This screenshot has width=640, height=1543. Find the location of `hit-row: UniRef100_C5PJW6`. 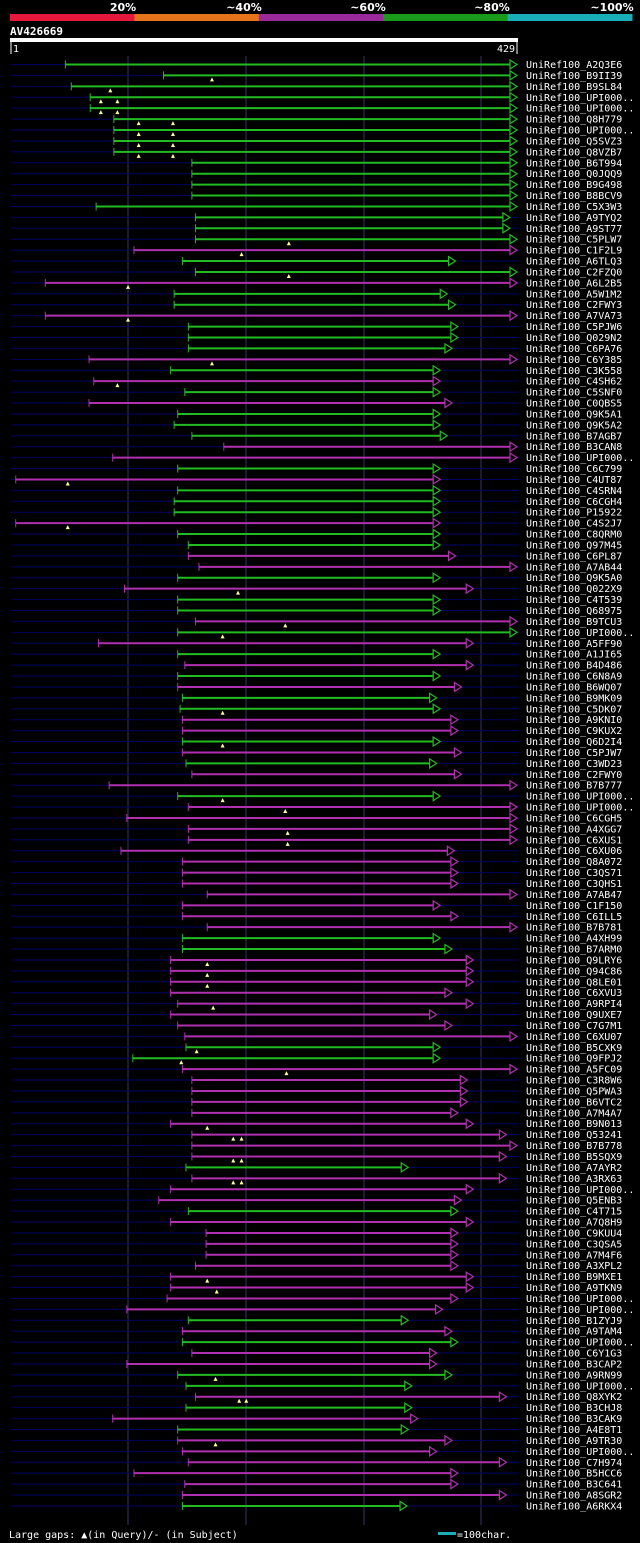

hit-row: UniRef100_C5PJW6 is located at coordinates (316, 326).